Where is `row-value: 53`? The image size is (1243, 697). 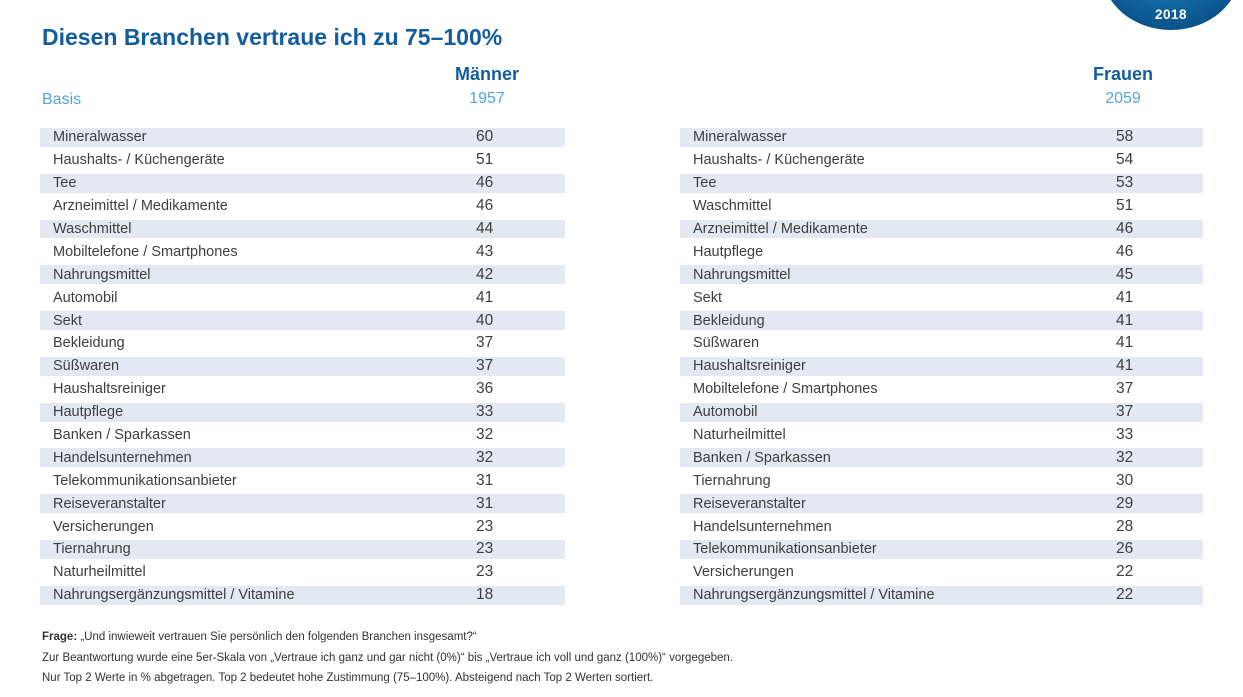
row-value: 53 is located at coordinates (1125, 183).